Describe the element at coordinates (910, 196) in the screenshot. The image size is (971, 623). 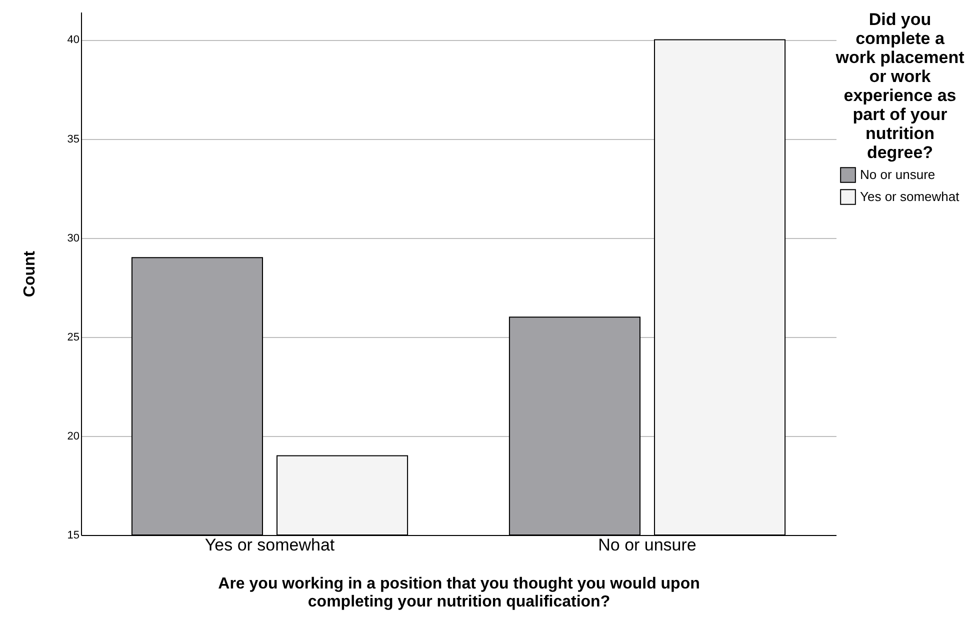
I see `legend-label: Yes or somewhat` at that location.